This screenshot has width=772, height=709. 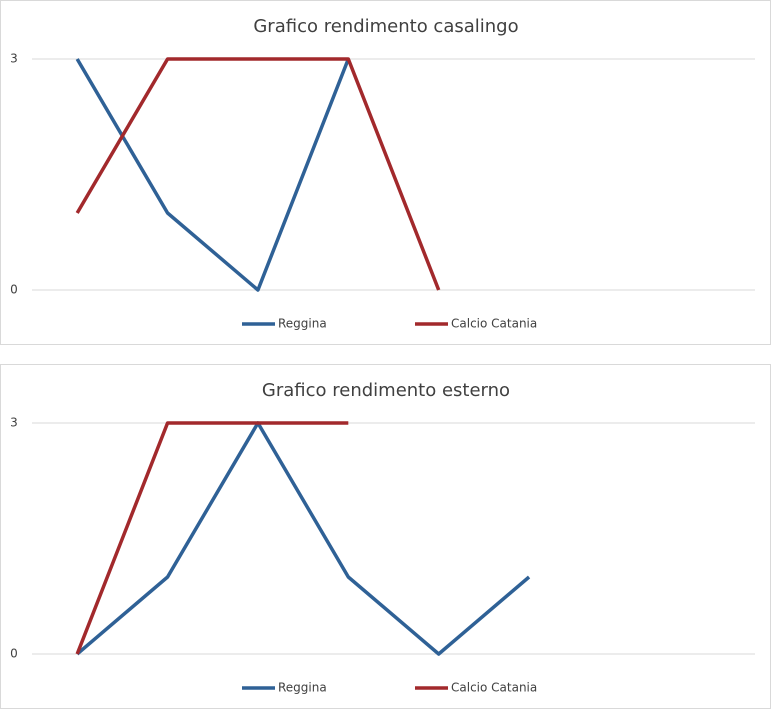 I want to click on chart-title: Grafico rendimento esterno, so click(x=386, y=390).